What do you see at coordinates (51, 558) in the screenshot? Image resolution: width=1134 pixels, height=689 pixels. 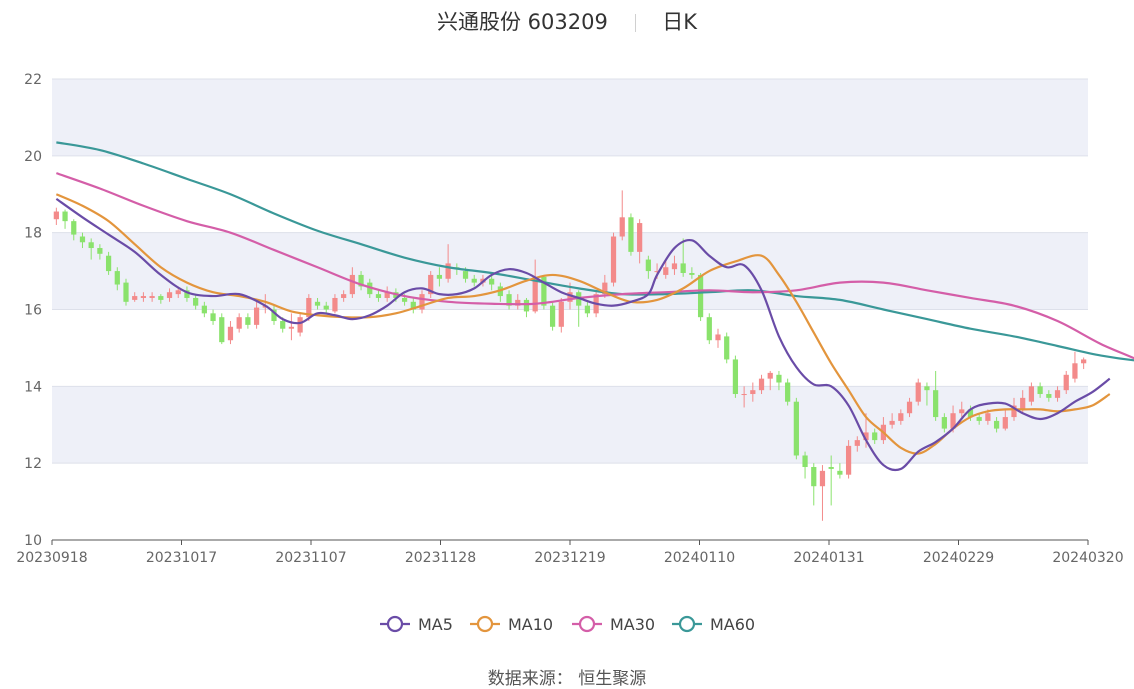 I see `x-tick-label: 20230918` at bounding box center [51, 558].